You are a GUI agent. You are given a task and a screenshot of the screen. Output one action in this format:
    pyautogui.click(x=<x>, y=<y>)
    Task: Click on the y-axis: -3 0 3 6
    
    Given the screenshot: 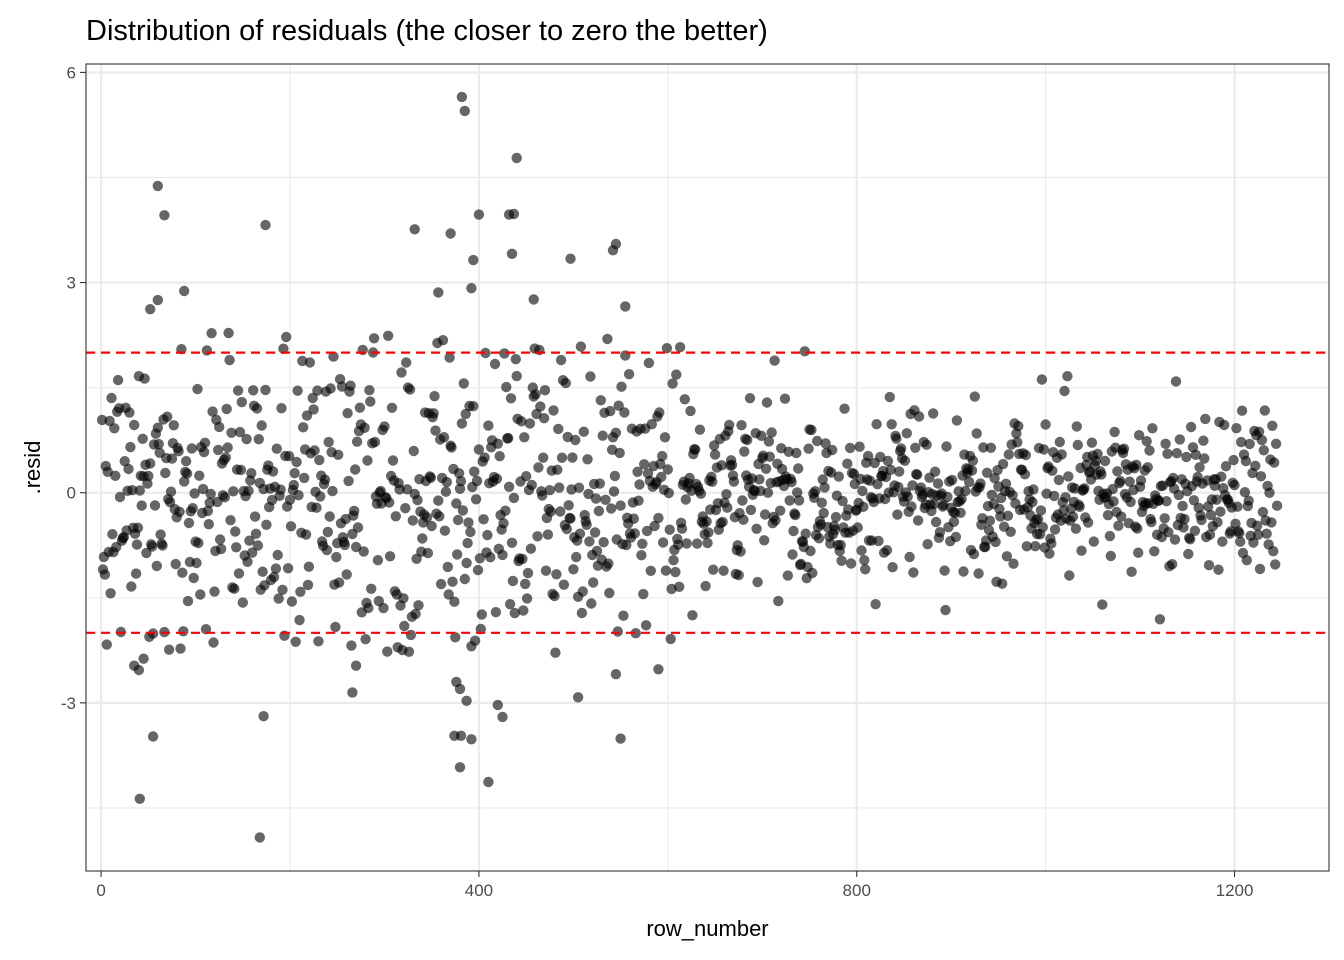 What is the action you would take?
    pyautogui.click(x=73, y=388)
    